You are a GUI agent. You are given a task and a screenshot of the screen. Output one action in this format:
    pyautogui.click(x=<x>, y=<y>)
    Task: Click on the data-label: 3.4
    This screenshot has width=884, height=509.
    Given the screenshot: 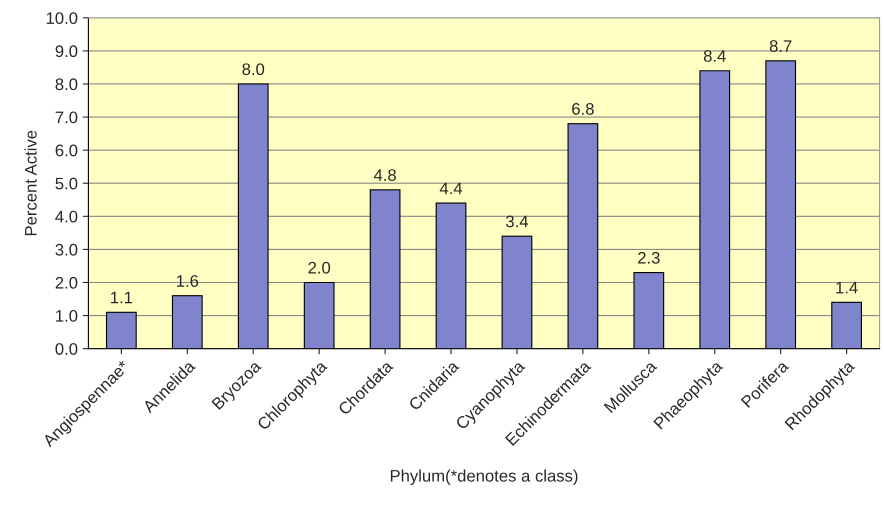 What is the action you would take?
    pyautogui.click(x=517, y=222)
    